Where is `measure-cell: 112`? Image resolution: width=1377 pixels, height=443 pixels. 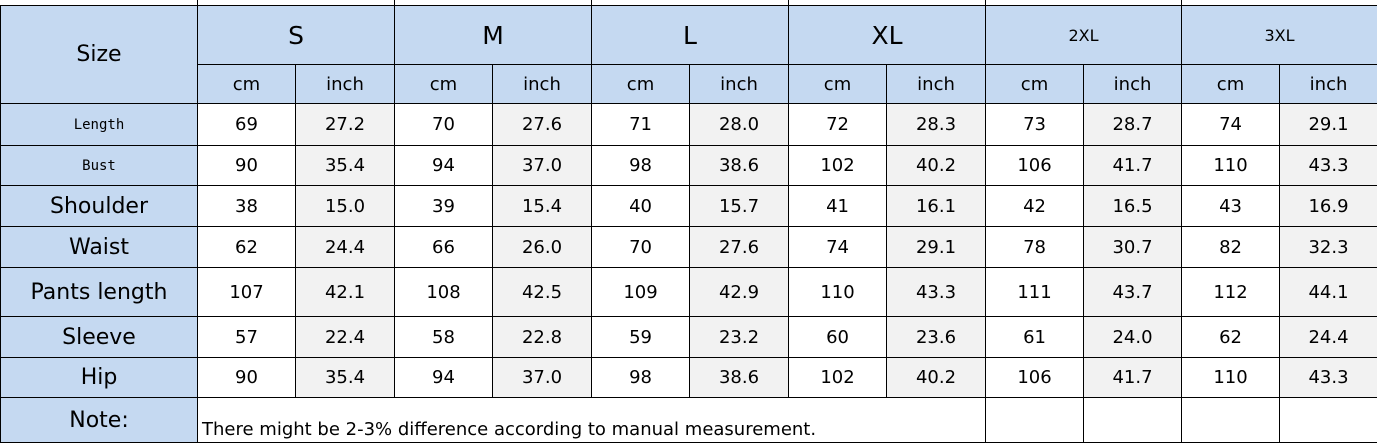
measure-cell: 112 is located at coordinates (1231, 292).